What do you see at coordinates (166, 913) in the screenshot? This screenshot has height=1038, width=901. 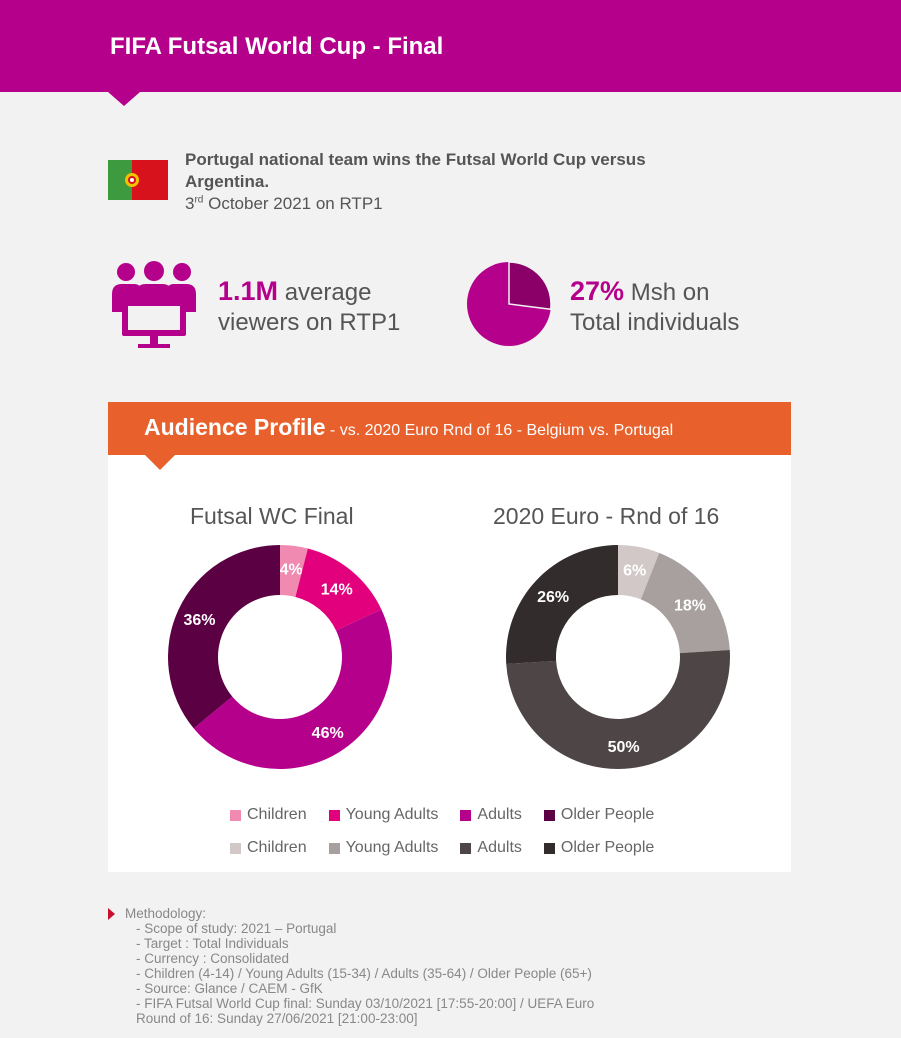 I see `methodology-title: Methodology:` at bounding box center [166, 913].